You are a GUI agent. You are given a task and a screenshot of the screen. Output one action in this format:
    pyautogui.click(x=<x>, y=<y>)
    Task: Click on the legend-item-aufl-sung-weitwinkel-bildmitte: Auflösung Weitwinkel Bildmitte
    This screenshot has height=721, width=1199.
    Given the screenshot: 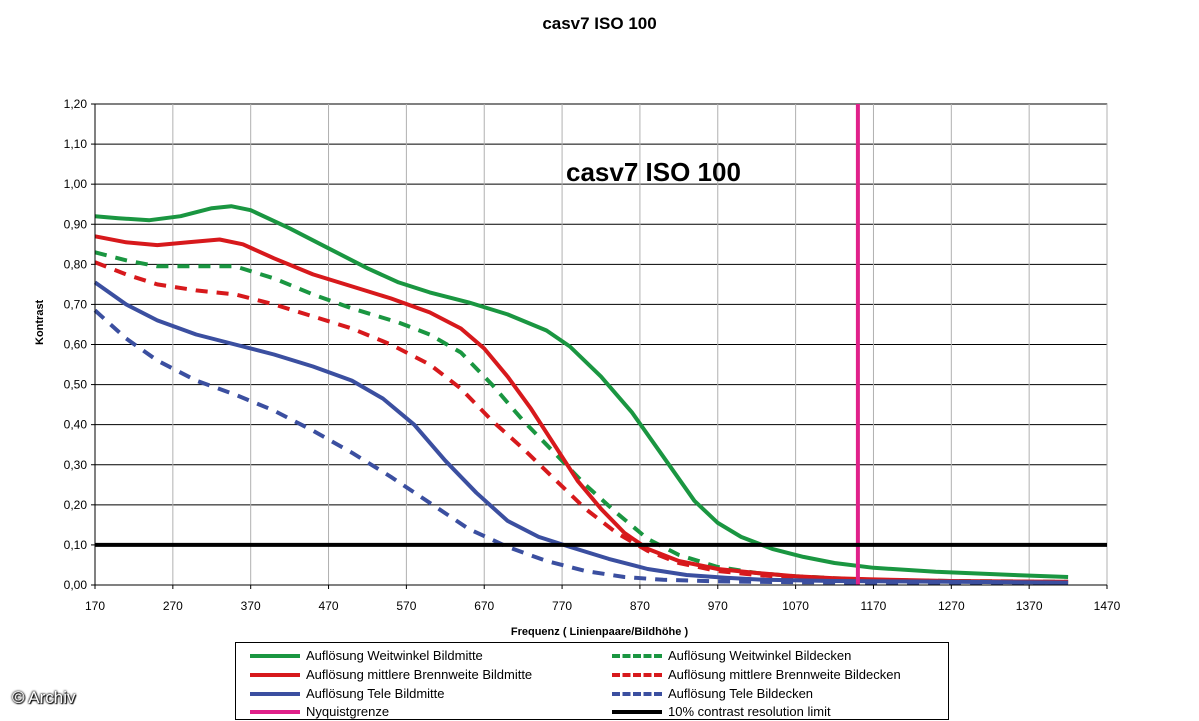 What is the action you would take?
    pyautogui.click(x=366, y=655)
    